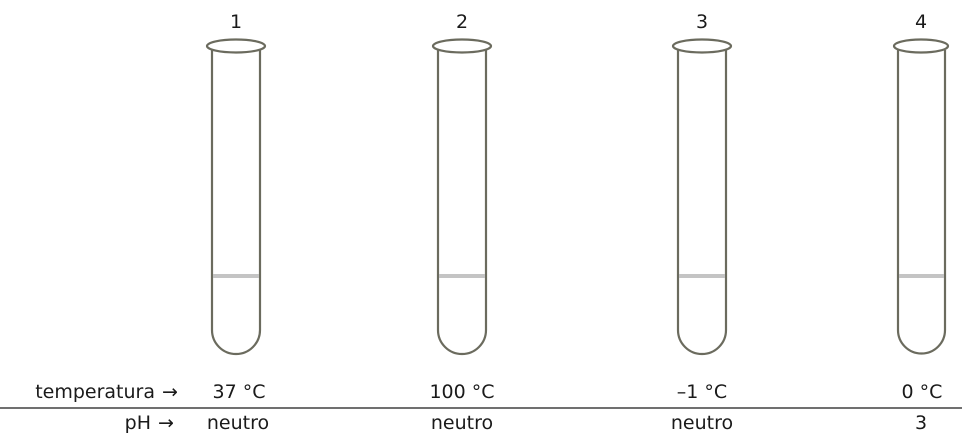 This screenshot has height=435, width=962. What do you see at coordinates (461, 392) in the screenshot?
I see `temperature-value-2: 100 °C` at bounding box center [461, 392].